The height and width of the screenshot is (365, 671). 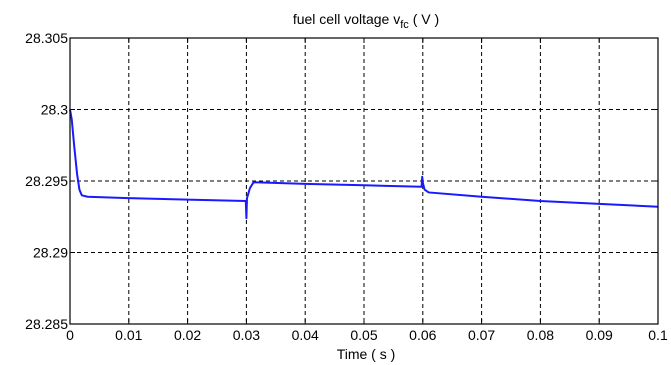 I want to click on x-tick-label: 0.05, so click(x=363, y=335).